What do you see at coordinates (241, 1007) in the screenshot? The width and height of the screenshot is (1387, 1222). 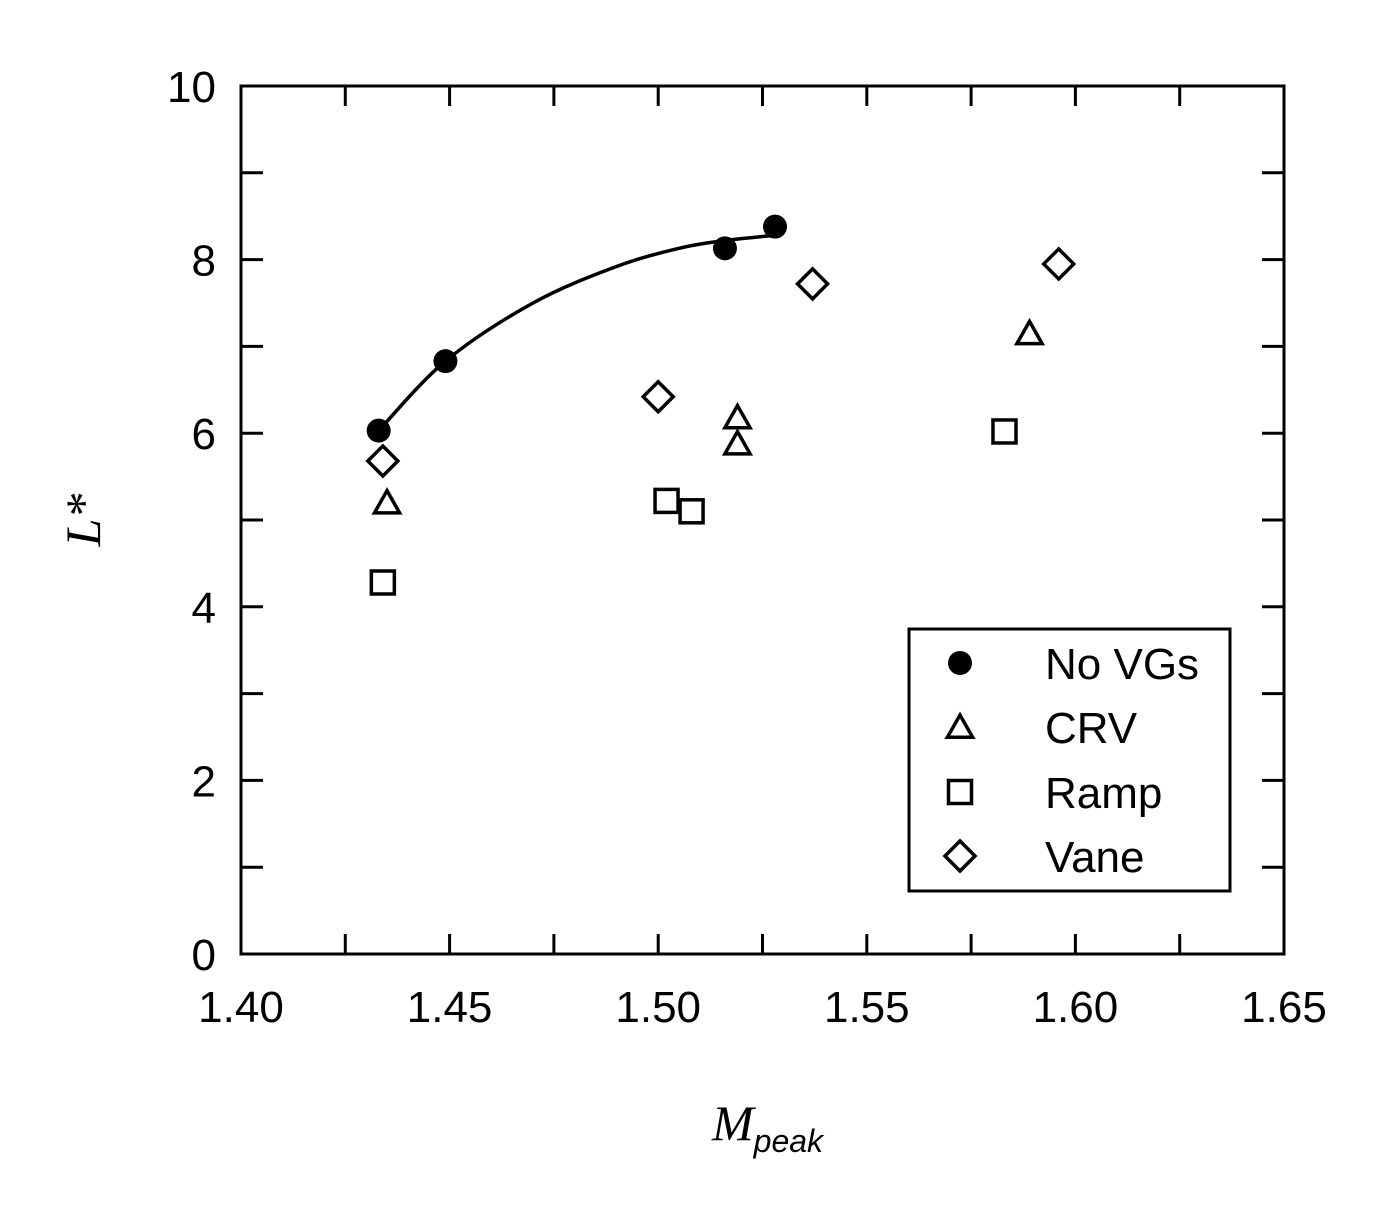 I see `x-tick-label: 1.40` at bounding box center [241, 1007].